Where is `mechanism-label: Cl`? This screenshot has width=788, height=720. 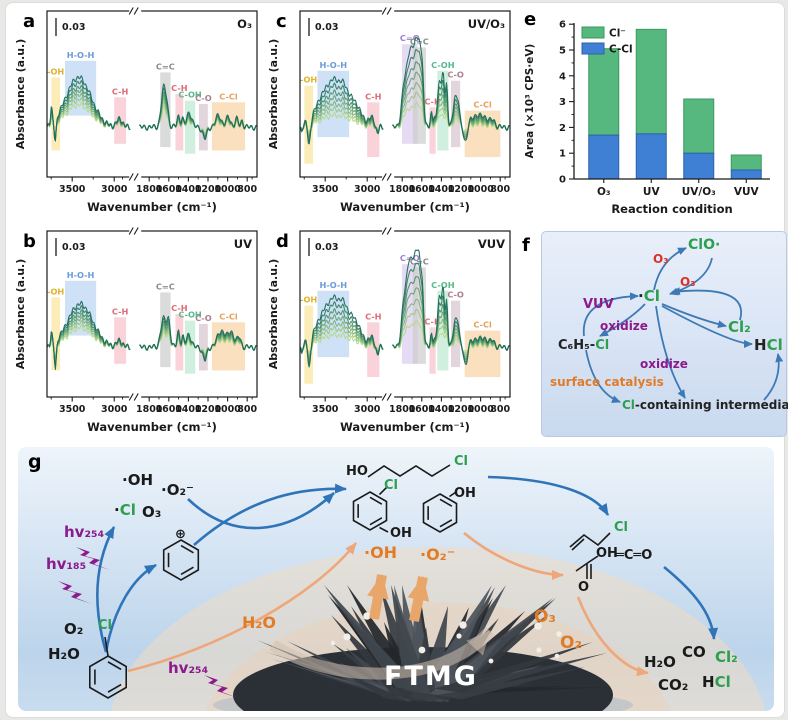 mechanism-label: Cl is located at coordinates (461, 461).